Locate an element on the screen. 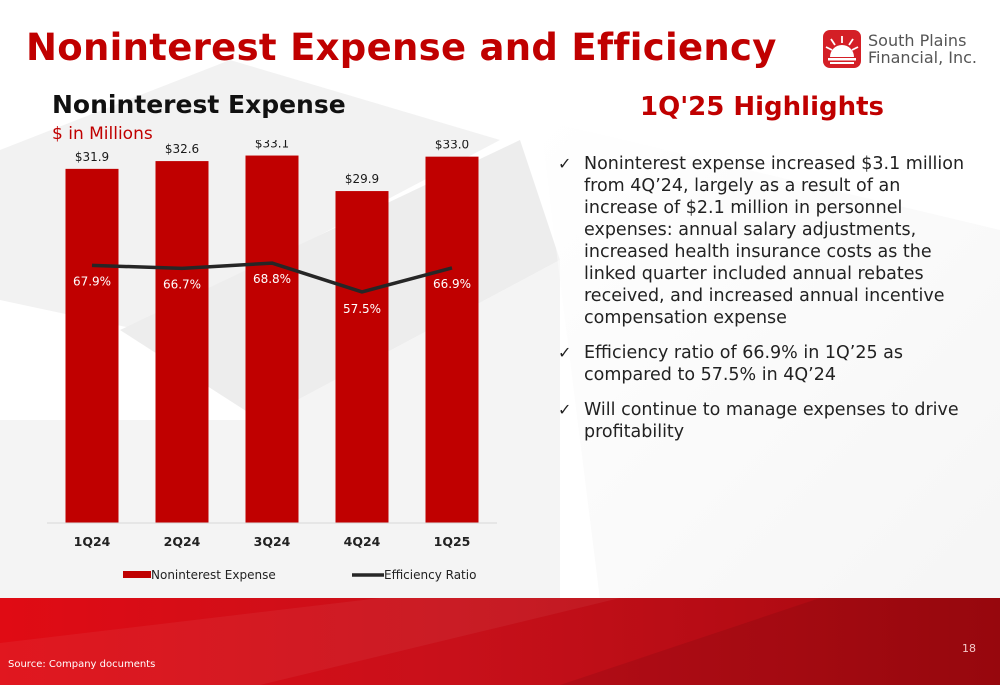 This screenshot has height=685, width=1000. x-tick-label: 1Q25 is located at coordinates (452, 541).